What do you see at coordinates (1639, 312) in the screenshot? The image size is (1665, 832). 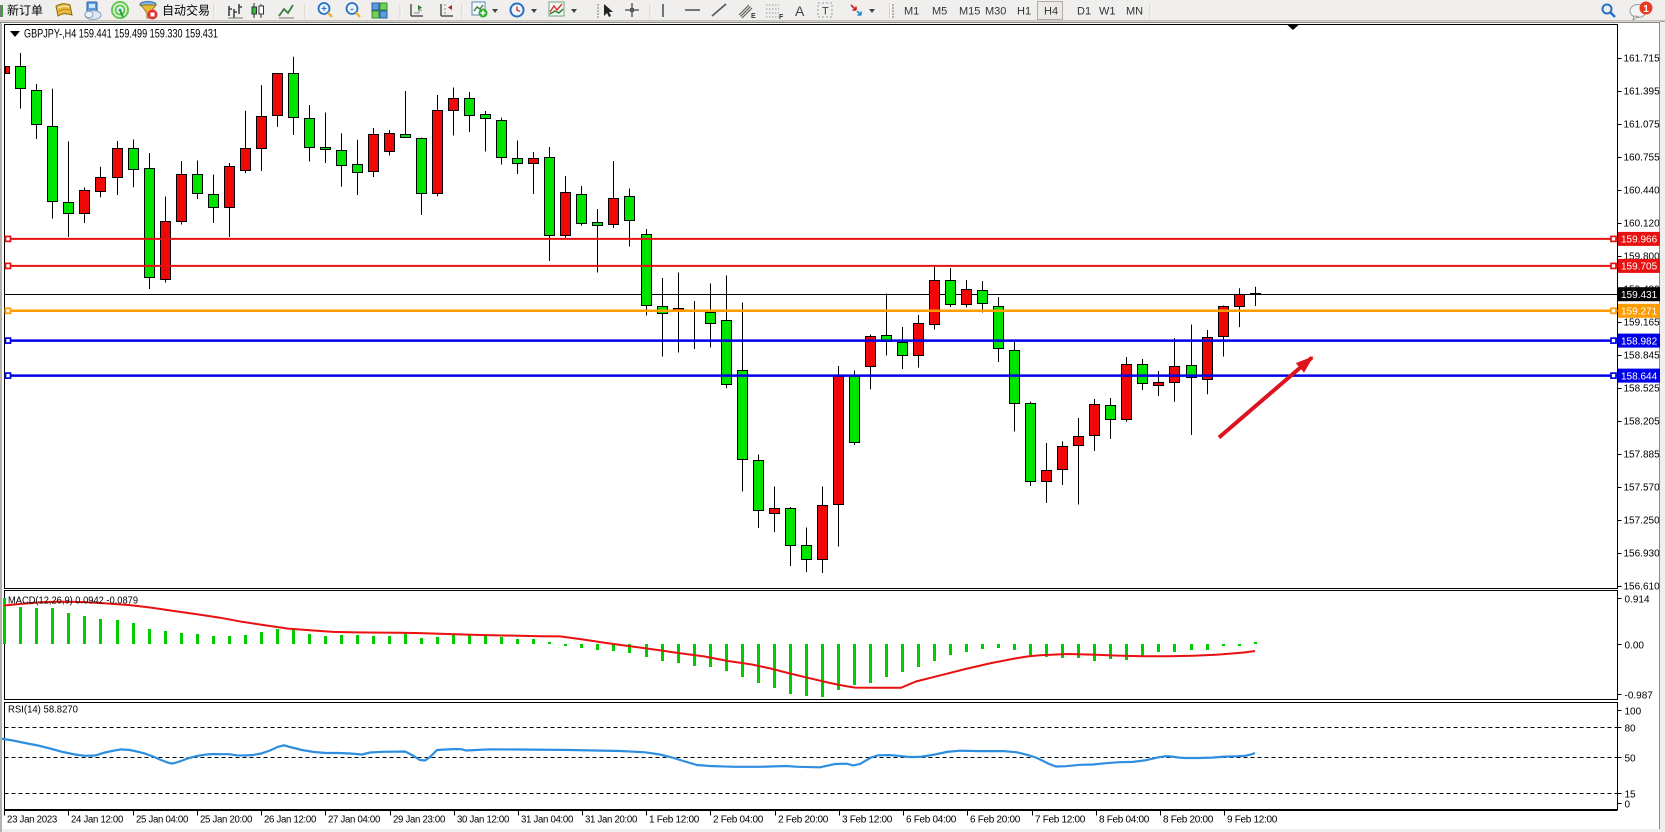 I see `svg-text: 159.271` at bounding box center [1639, 312].